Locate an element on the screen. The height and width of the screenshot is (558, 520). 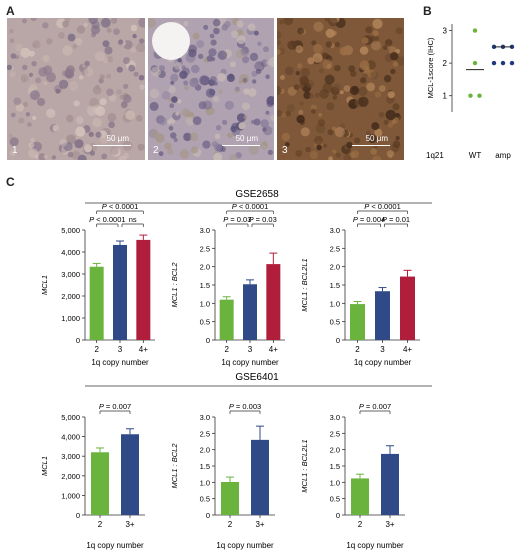
section-title-gse2658: GSE2658 is located at coordinates (257, 194).